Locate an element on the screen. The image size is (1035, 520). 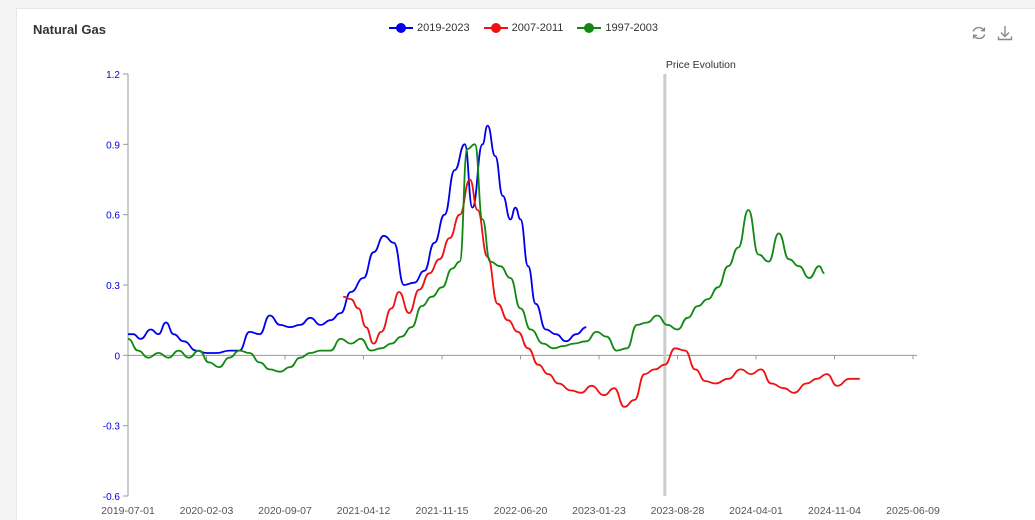
chart-toolbar is located at coordinates (992, 33).